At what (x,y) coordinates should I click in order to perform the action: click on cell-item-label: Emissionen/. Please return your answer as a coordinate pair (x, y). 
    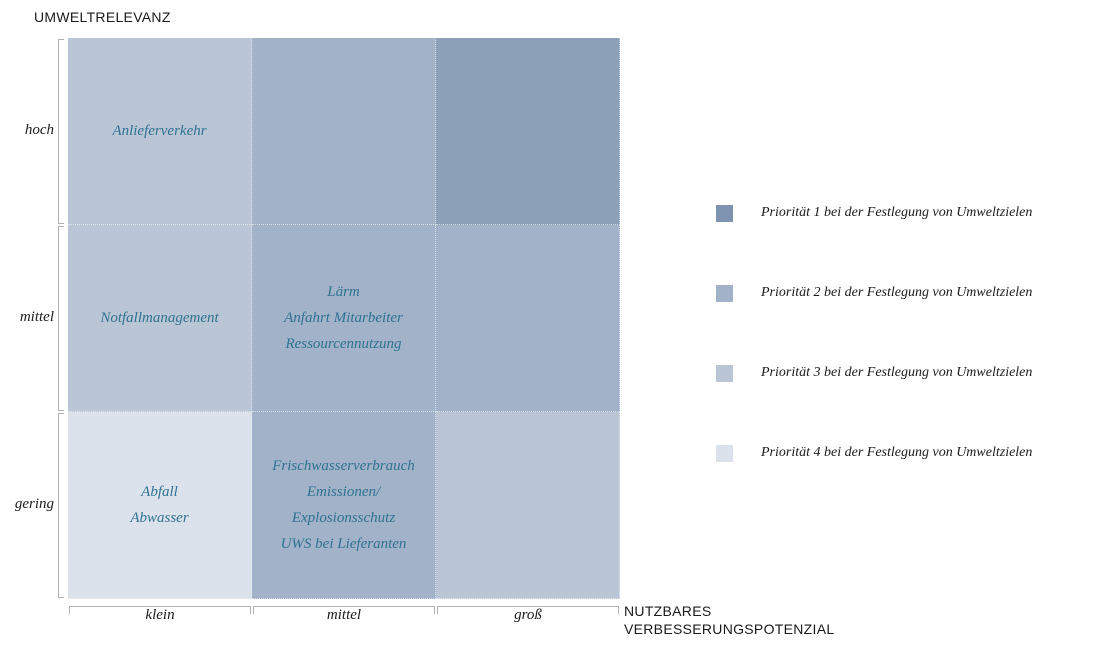
    Looking at the image, I should click on (343, 492).